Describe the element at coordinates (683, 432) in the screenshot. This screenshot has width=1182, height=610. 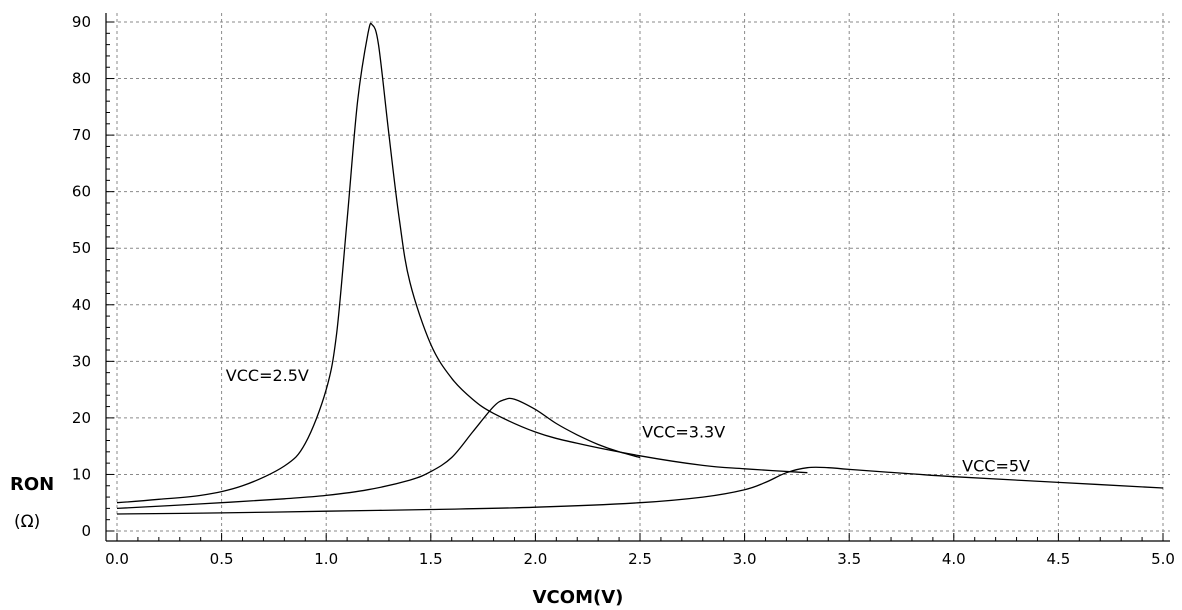
I see `curve-label: VCC=3.3V` at that location.